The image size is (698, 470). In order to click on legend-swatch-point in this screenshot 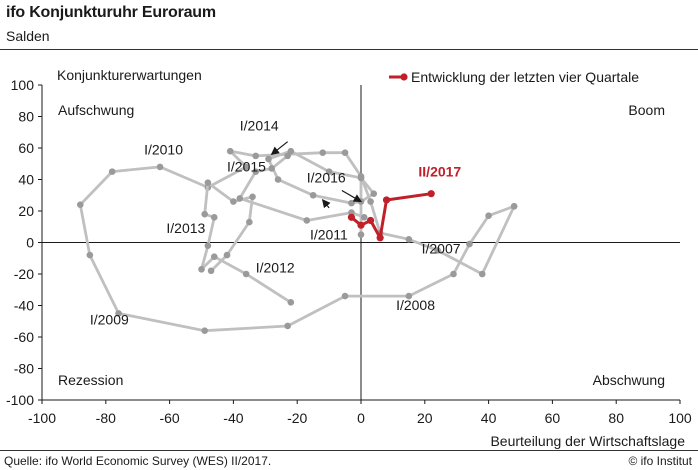, I will do `click(404, 77)`.